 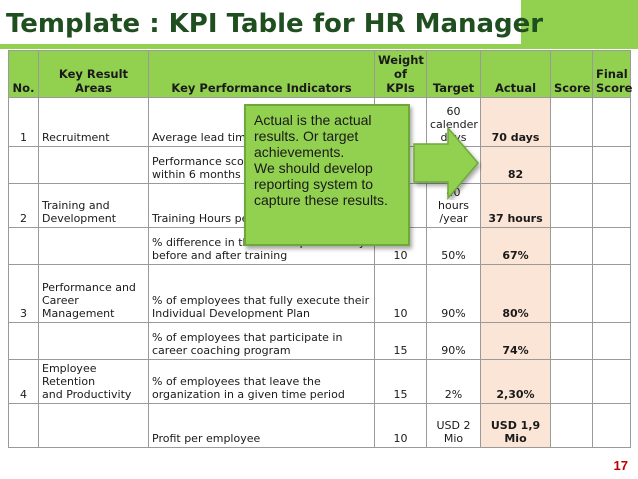 What do you see at coordinates (515, 246) in the screenshot?
I see `cell-actual: 67%` at bounding box center [515, 246].